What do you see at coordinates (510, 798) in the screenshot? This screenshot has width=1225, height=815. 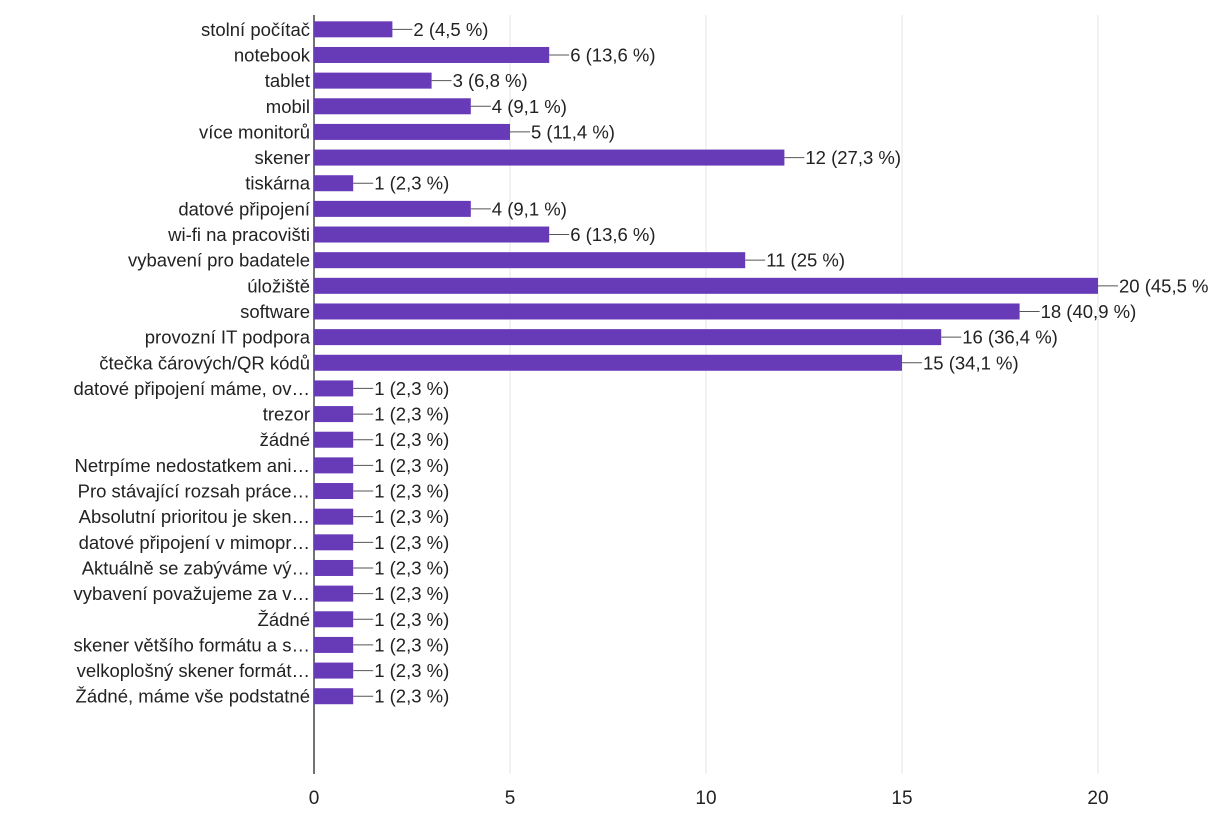 I see `x-tick-label: 5` at bounding box center [510, 798].